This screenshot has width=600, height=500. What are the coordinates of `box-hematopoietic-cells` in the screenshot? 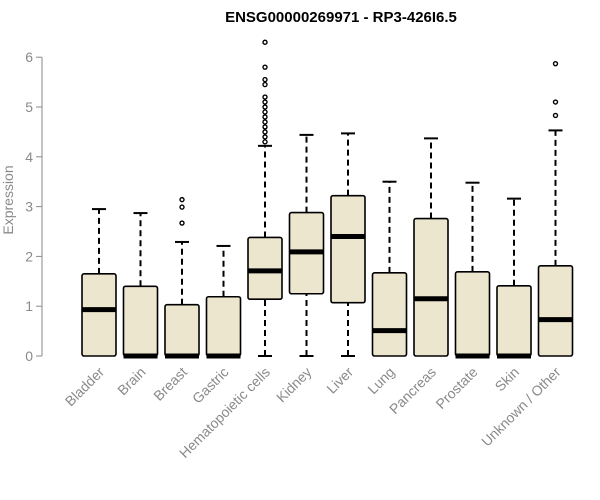 It's located at (265, 198).